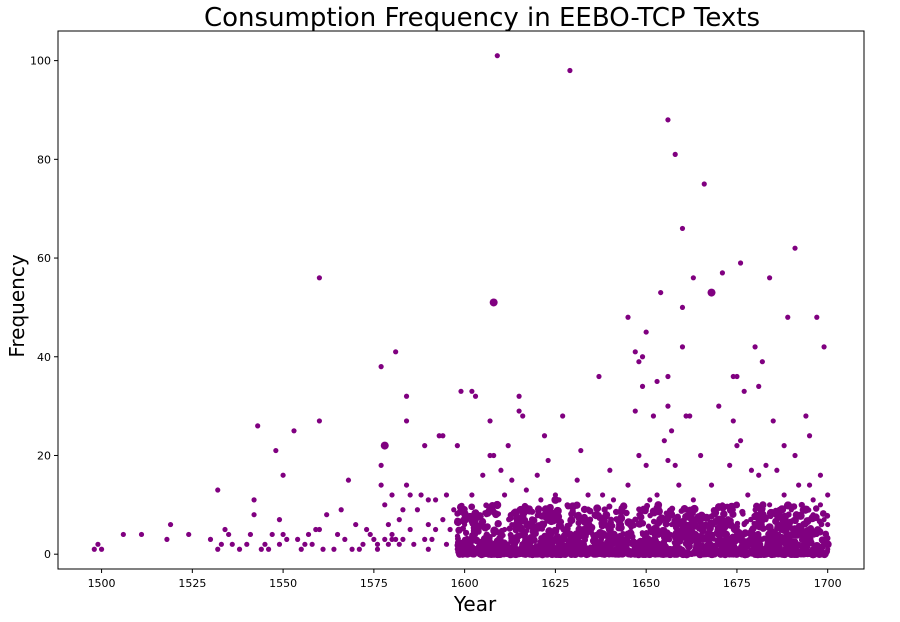 The width and height of the screenshot is (900, 622). I want to click on chart-title: Consumption Frequency in EEBO-TCP Texts, so click(482, 18).